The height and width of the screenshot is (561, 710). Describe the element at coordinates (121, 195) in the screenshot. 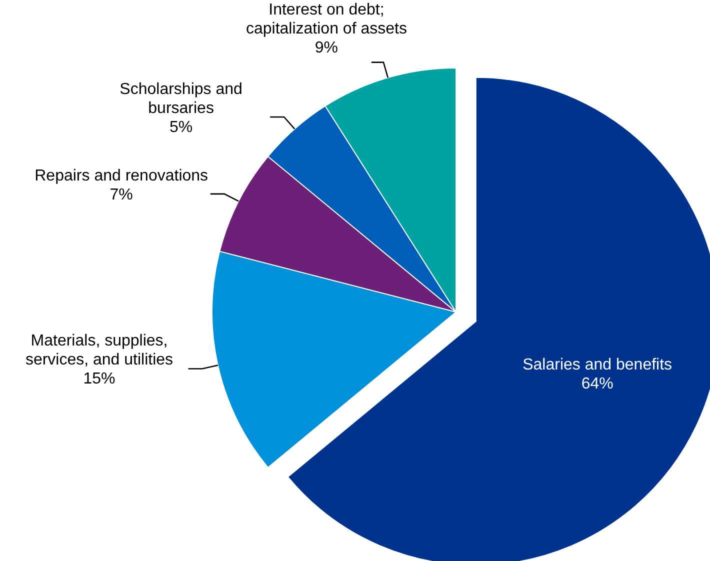

I see `data-label: 7%` at that location.